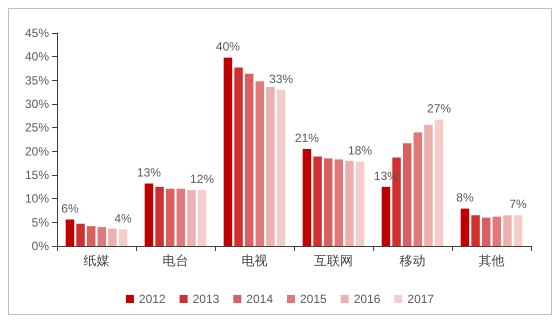  Describe the element at coordinates (37, 33) in the screenshot. I see `y-tick-label: 45%` at that location.